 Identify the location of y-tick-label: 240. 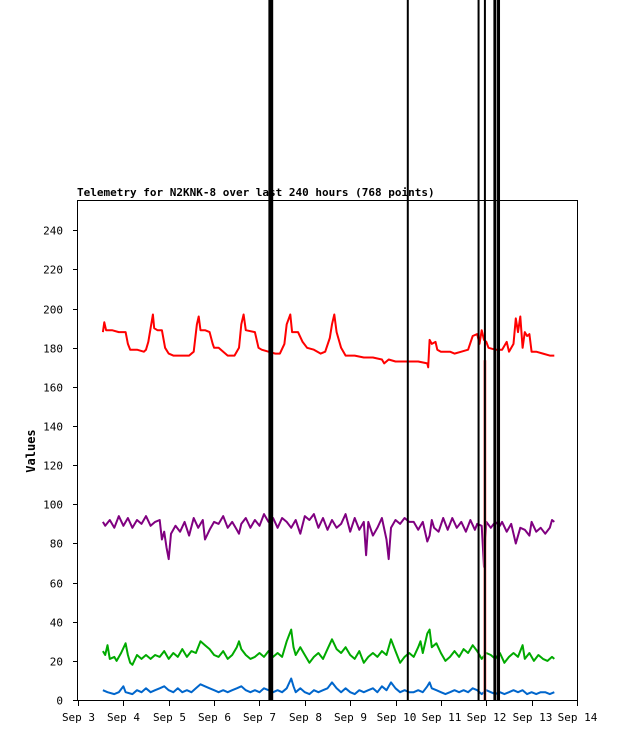
(53, 231).